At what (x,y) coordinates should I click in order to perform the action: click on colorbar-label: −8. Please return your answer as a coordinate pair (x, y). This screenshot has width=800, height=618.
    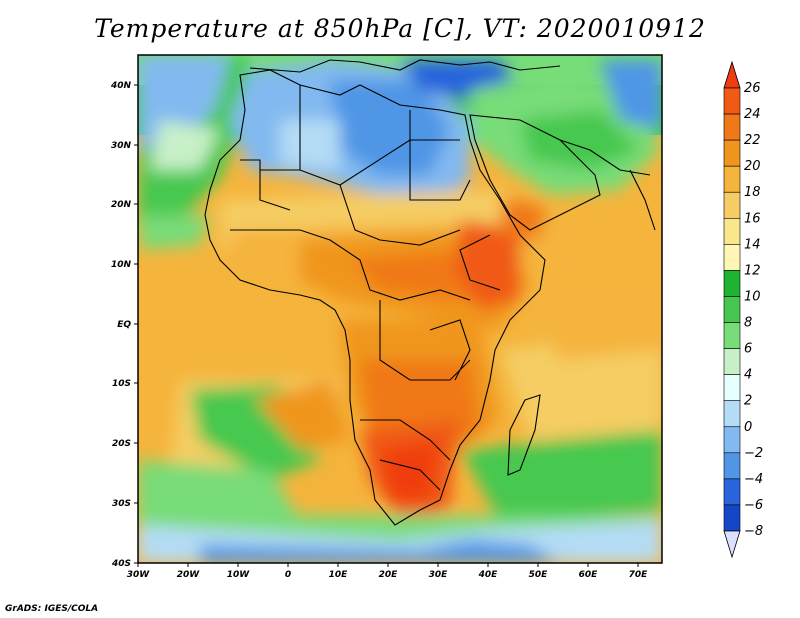
    Looking at the image, I should click on (753, 531).